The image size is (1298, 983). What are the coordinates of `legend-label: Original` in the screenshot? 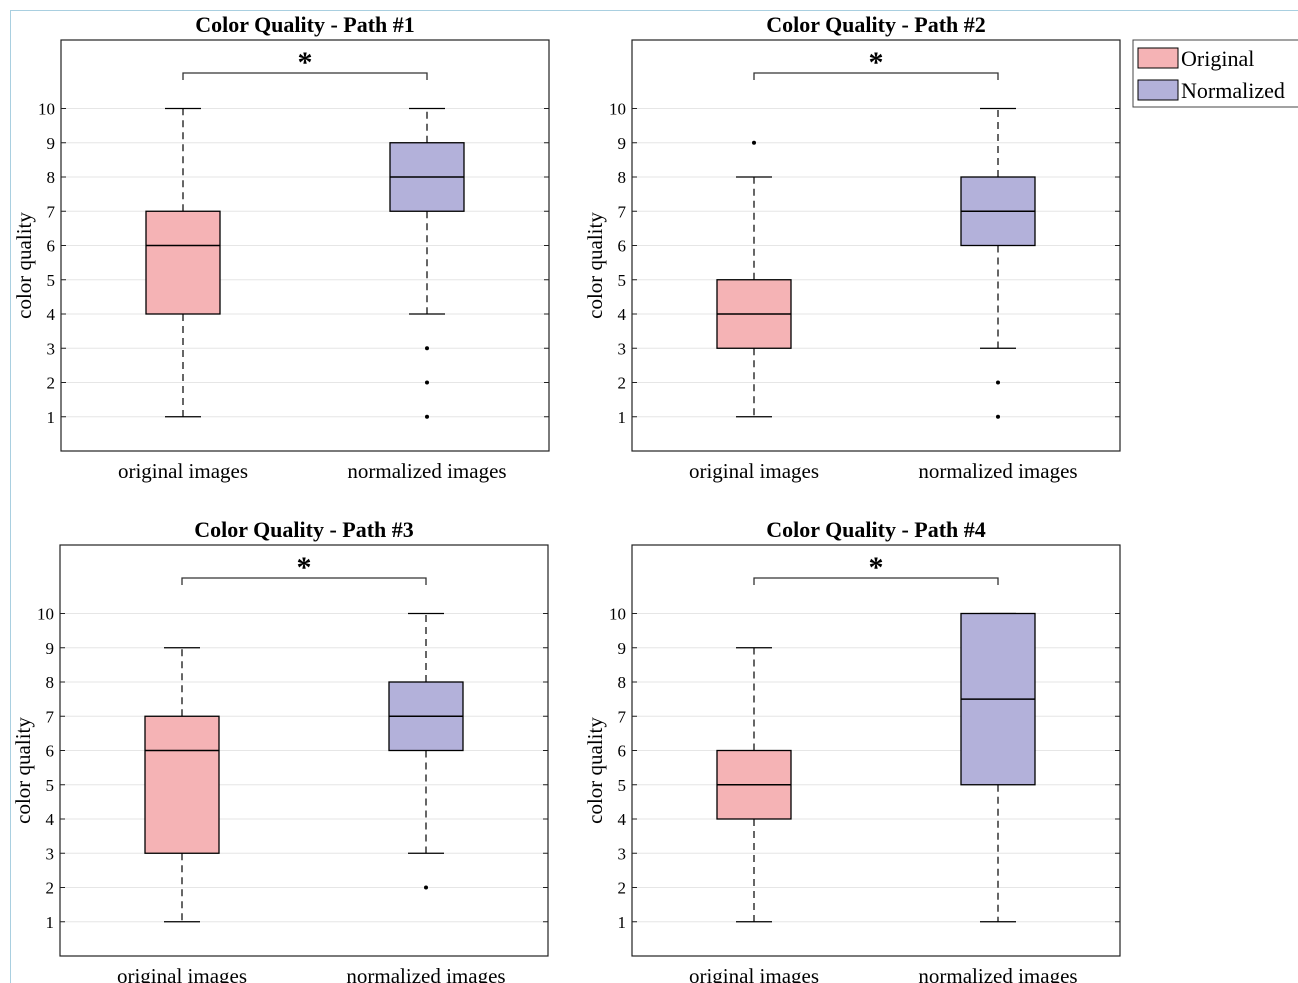 It's located at (1217, 58).